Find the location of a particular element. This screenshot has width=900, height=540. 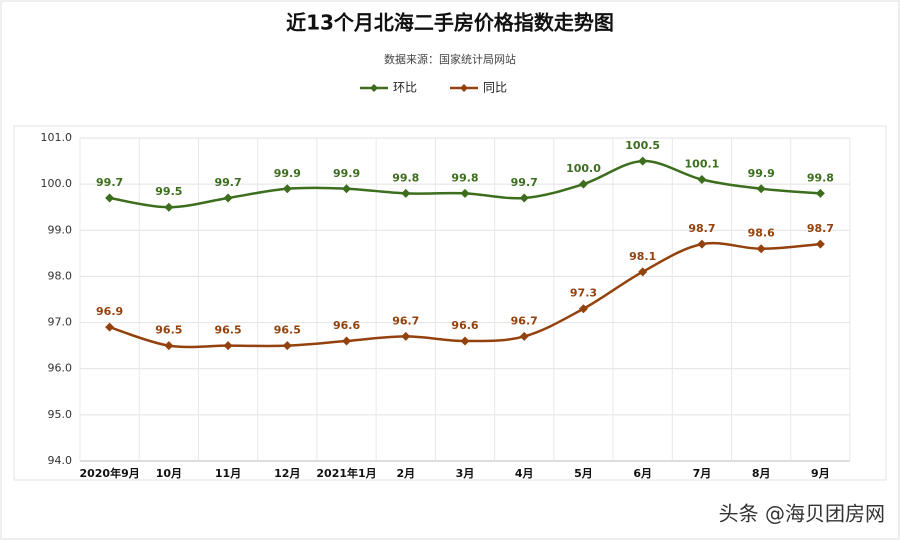

y-tick-label: 96.0 is located at coordinates (60, 368).